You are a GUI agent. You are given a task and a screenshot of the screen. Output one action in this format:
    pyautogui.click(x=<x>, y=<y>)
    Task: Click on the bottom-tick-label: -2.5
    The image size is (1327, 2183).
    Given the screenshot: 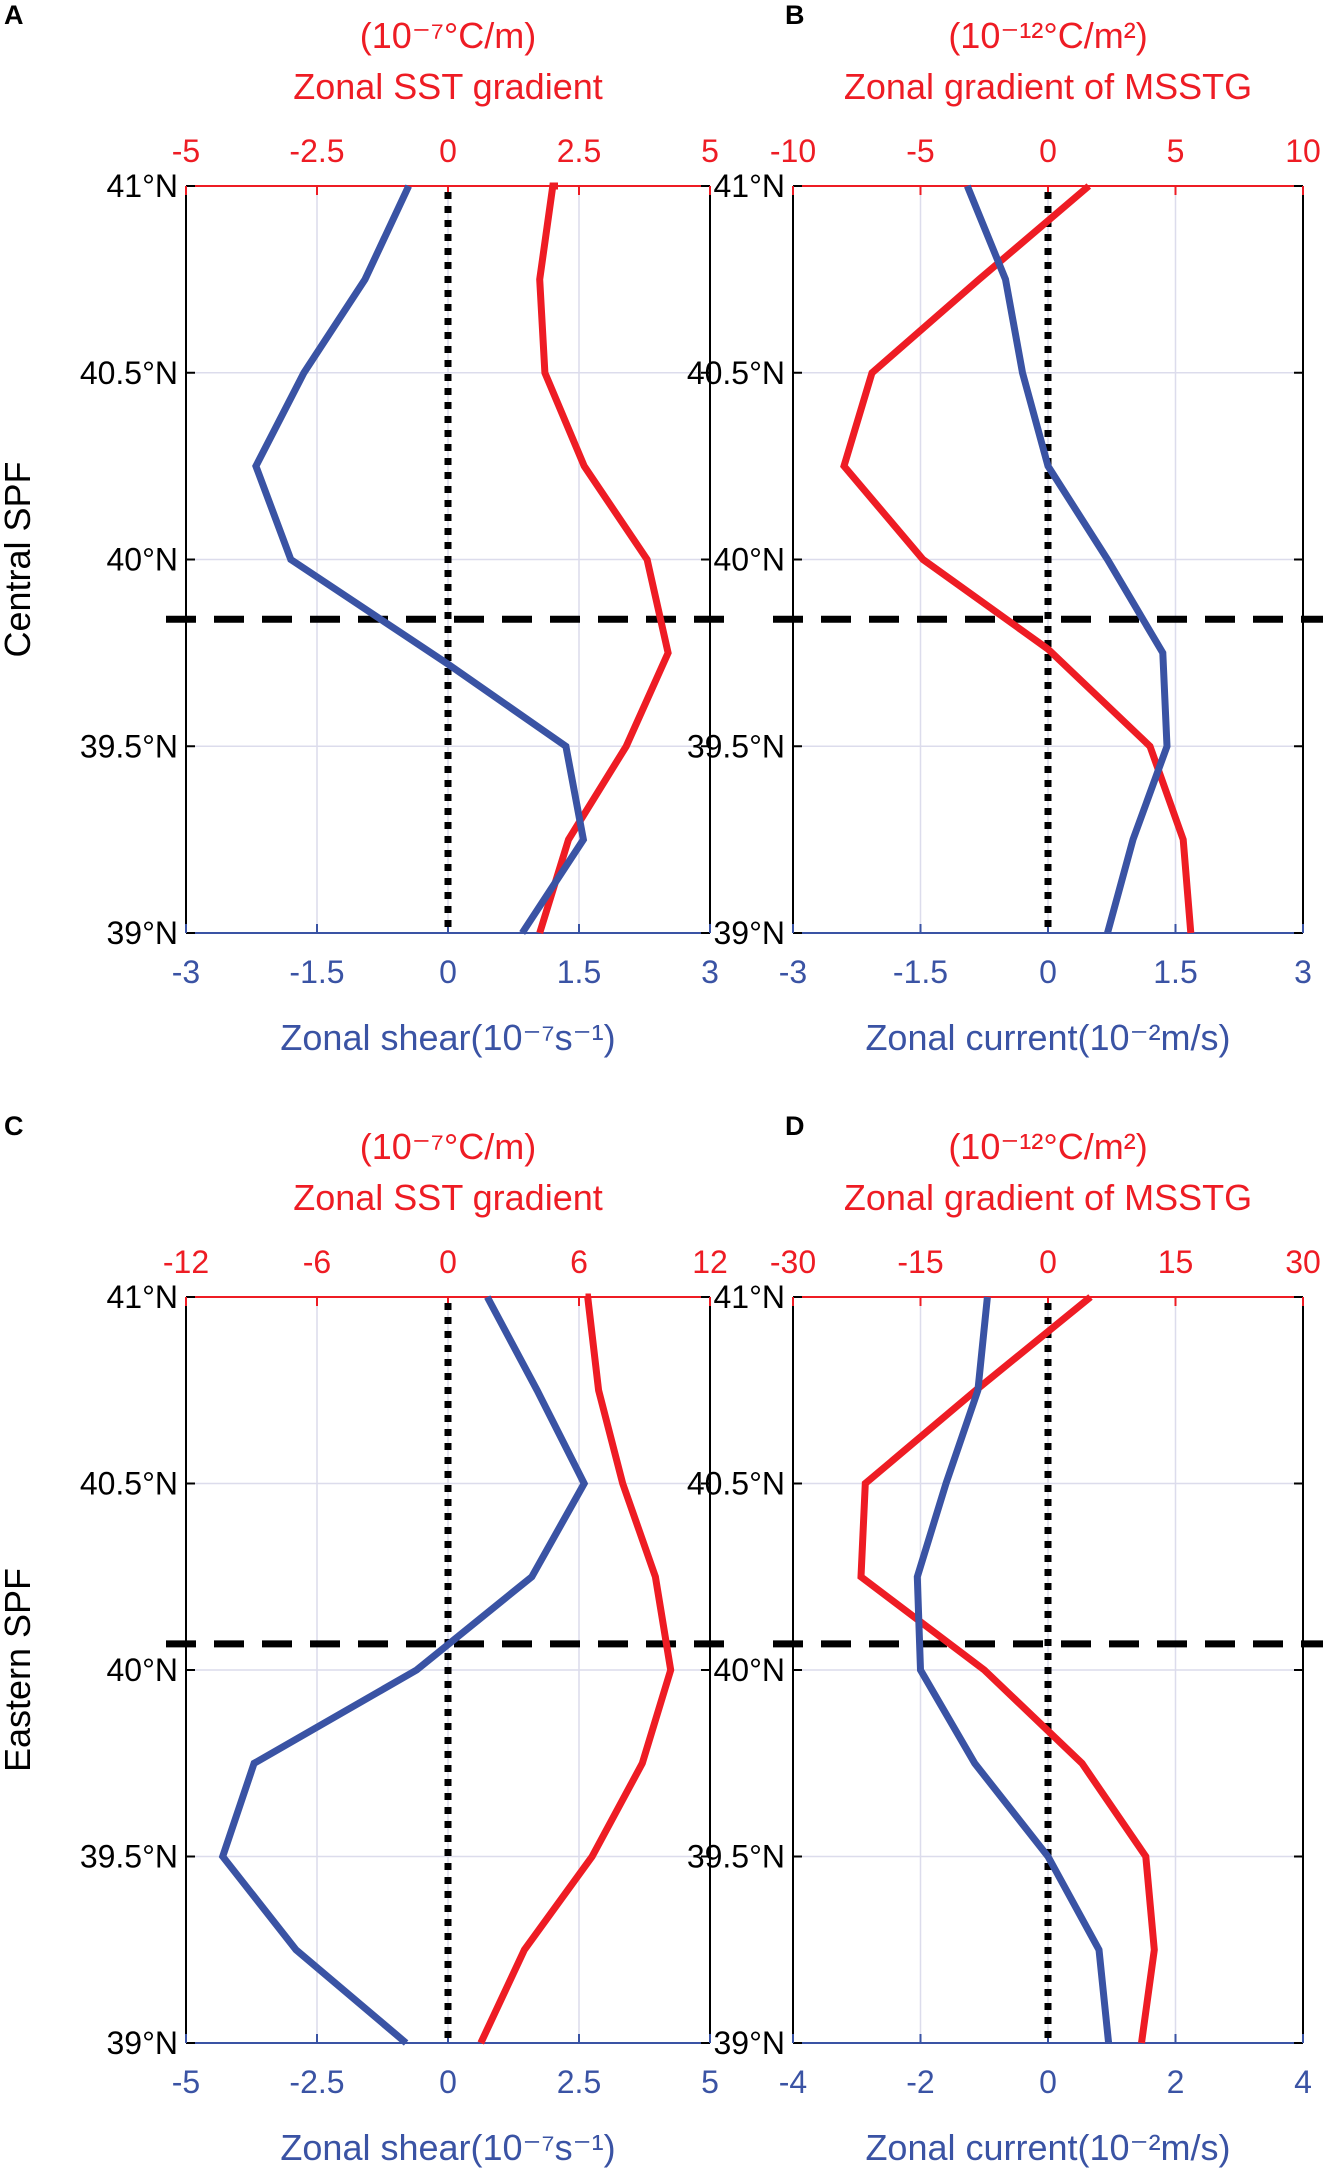 What is the action you would take?
    pyautogui.click(x=316, y=2082)
    